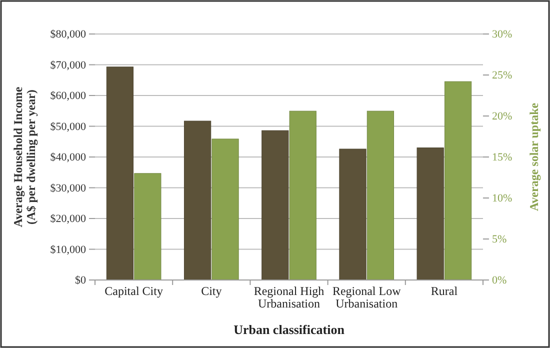 Image resolution: width=550 pixels, height=348 pixels. I want to click on y-tick-label: $80,000, so click(68, 34).